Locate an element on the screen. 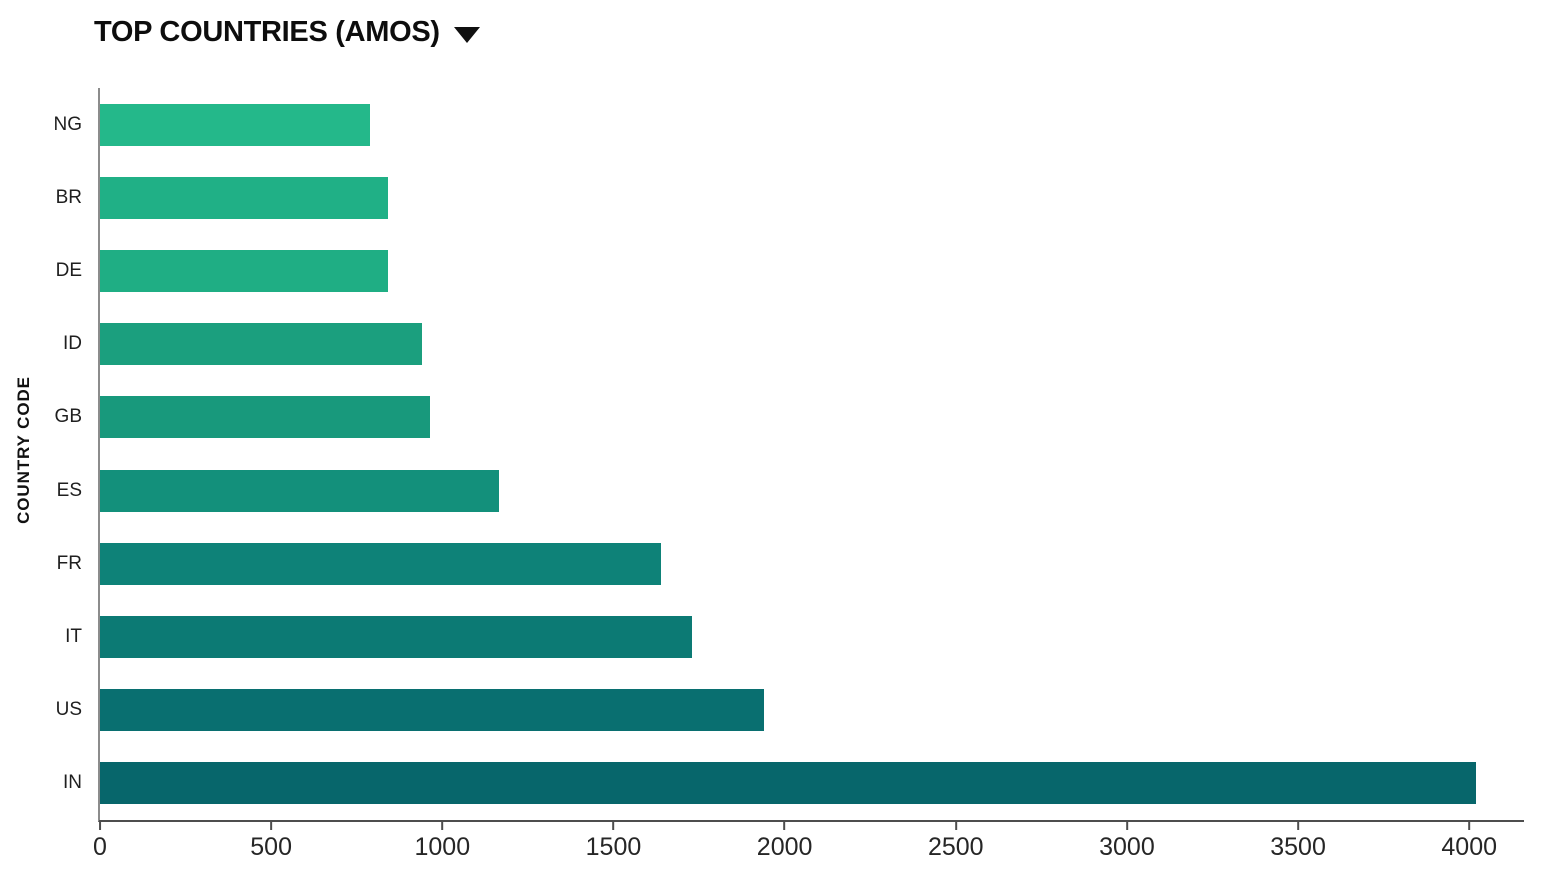  tick-label: 2500 is located at coordinates (955, 847).